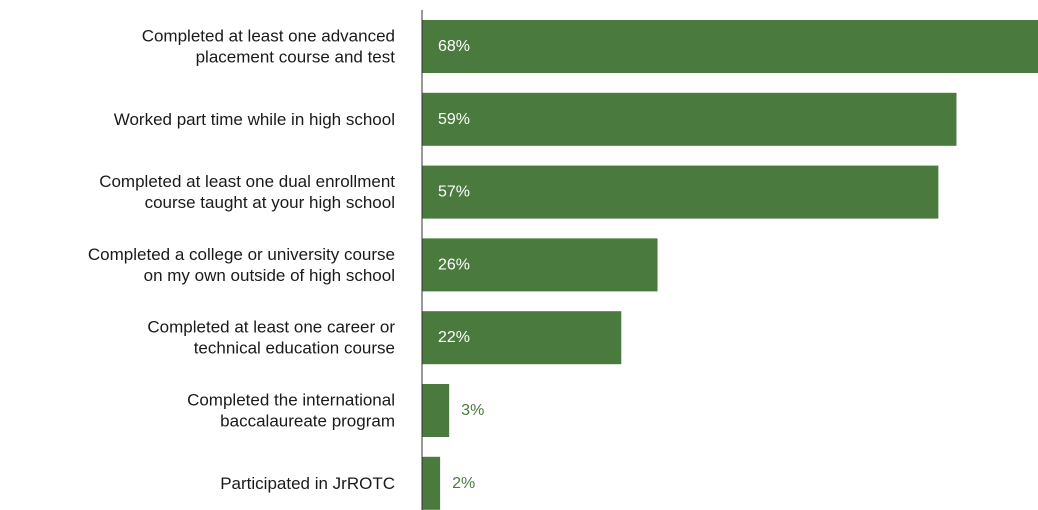 This screenshot has width=1038, height=510. I want to click on category-label-line: Participated in JrROTC, so click(307, 483).